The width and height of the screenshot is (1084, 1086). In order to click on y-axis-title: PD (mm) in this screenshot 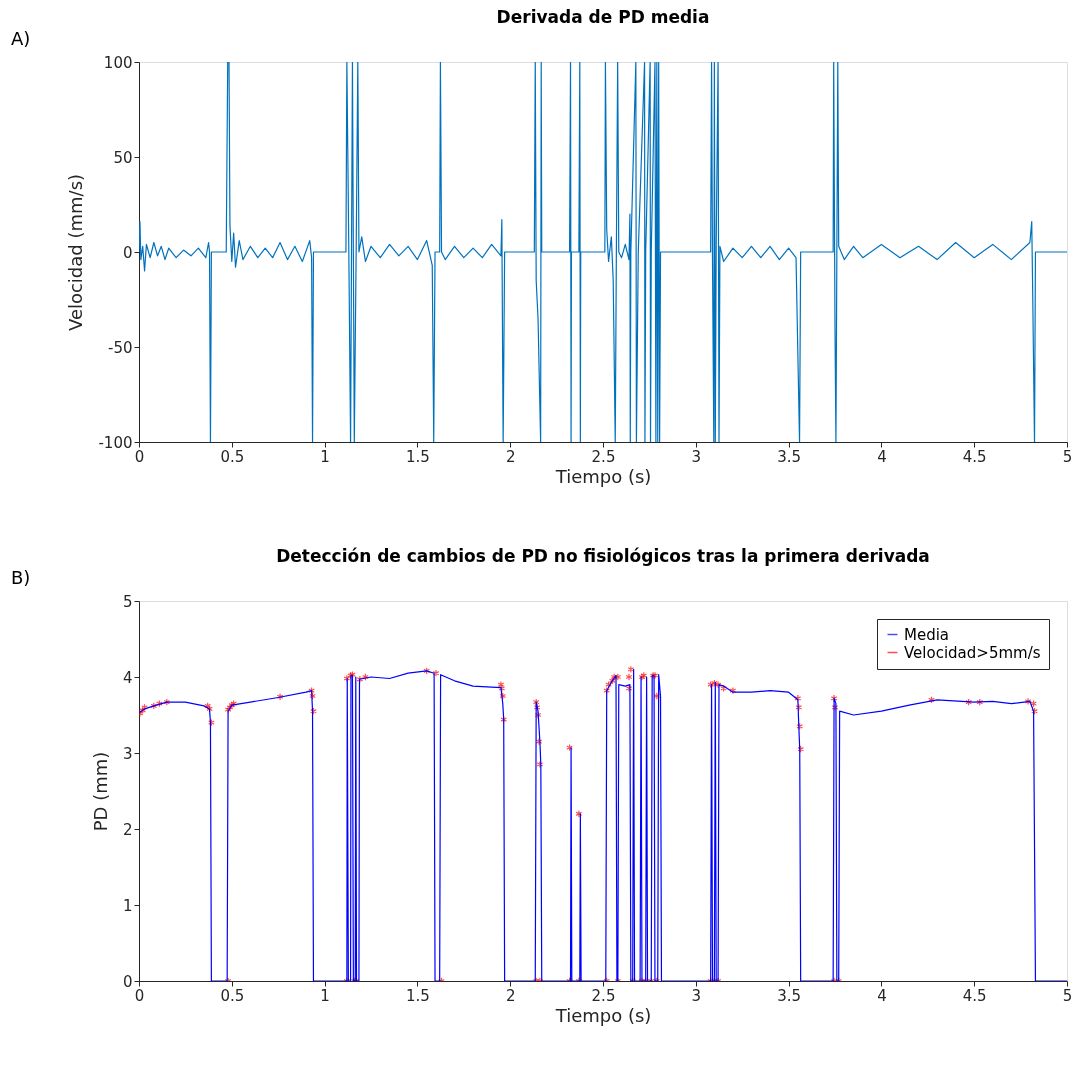, I will do `click(100, 791)`.